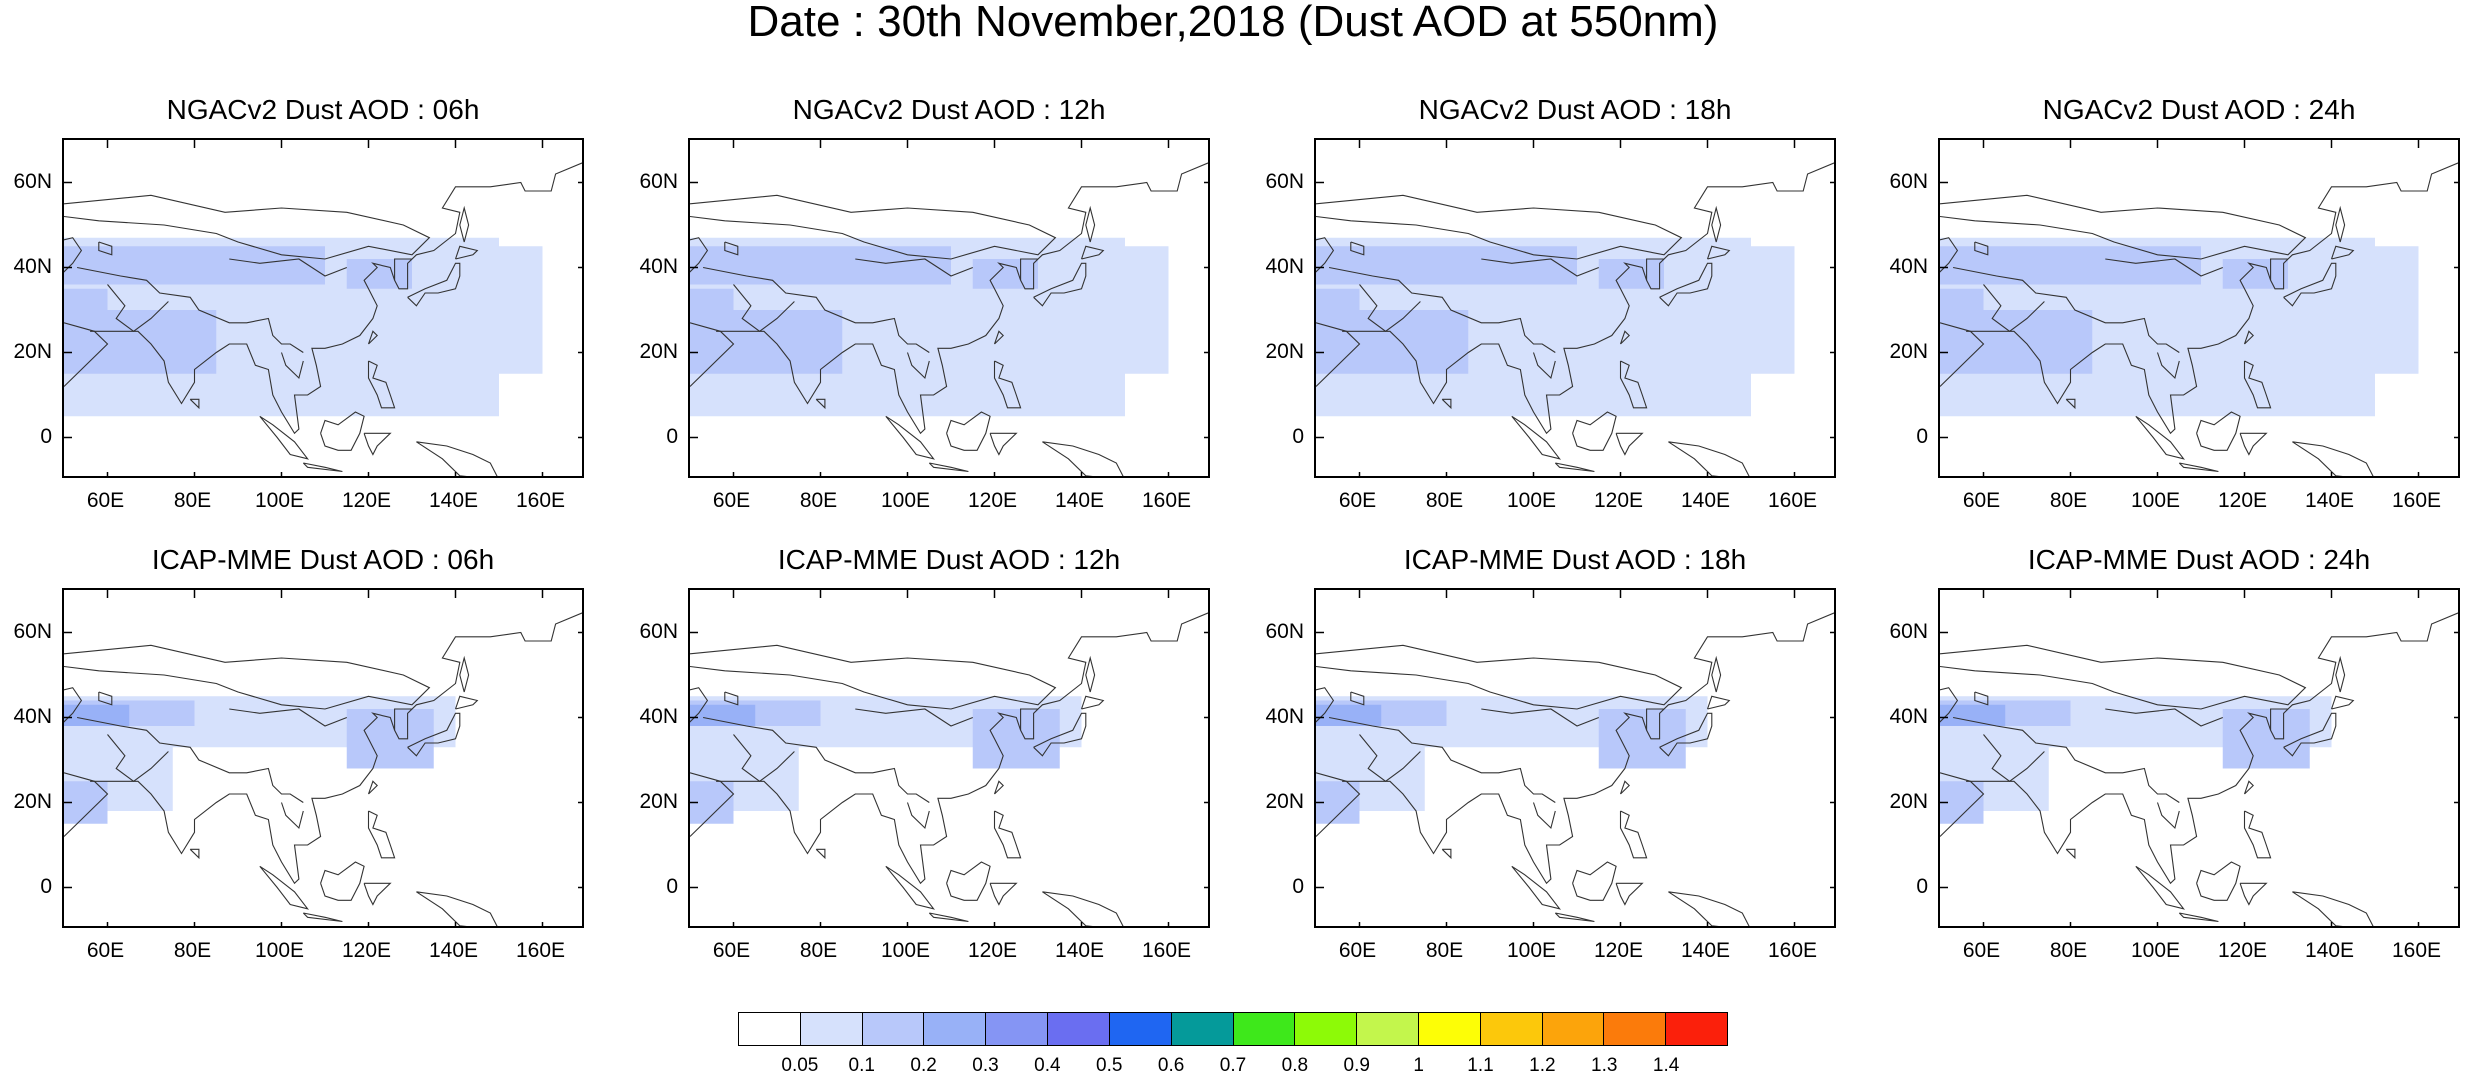 The width and height of the screenshot is (2466, 1076). What do you see at coordinates (949, 559) in the screenshot?
I see `panel-title: ICAP-MME Dust AOD : 12h` at bounding box center [949, 559].